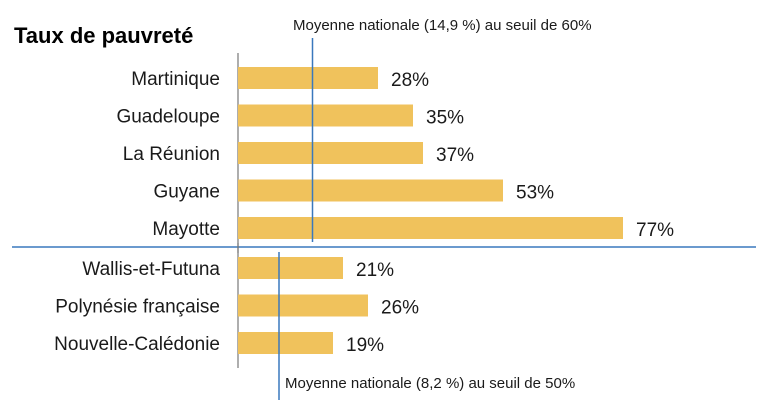 The height and width of the screenshot is (419, 768). I want to click on data-label: 77%, so click(655, 230).